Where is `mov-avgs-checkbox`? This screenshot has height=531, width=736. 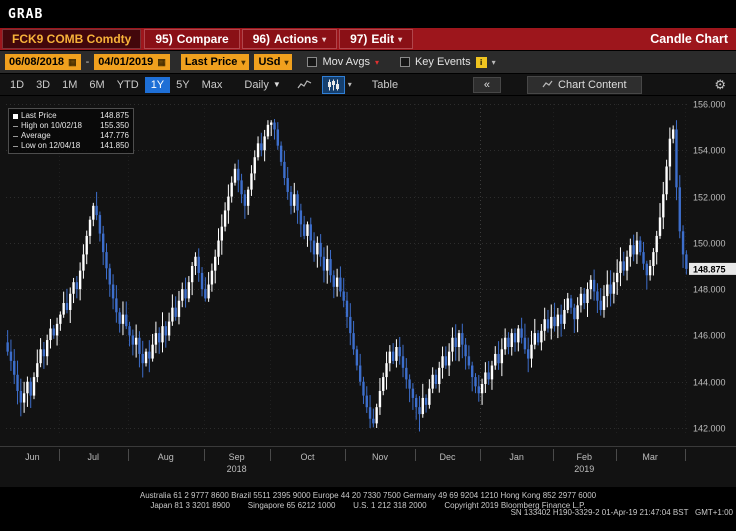
mov-avgs-checkbox is located at coordinates (312, 62).